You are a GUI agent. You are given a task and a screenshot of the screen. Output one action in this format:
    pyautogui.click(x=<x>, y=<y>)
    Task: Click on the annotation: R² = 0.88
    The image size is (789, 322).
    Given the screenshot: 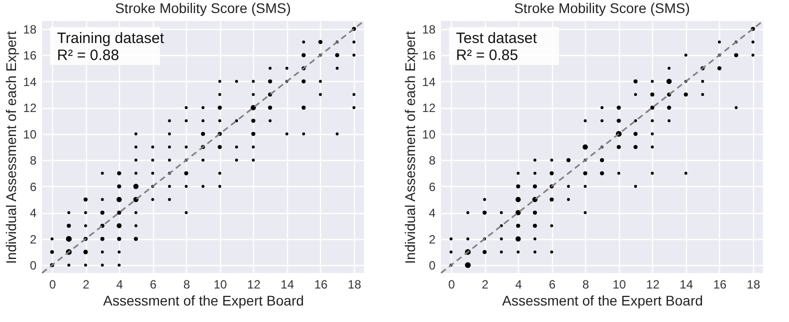 What is the action you would take?
    pyautogui.click(x=88, y=55)
    